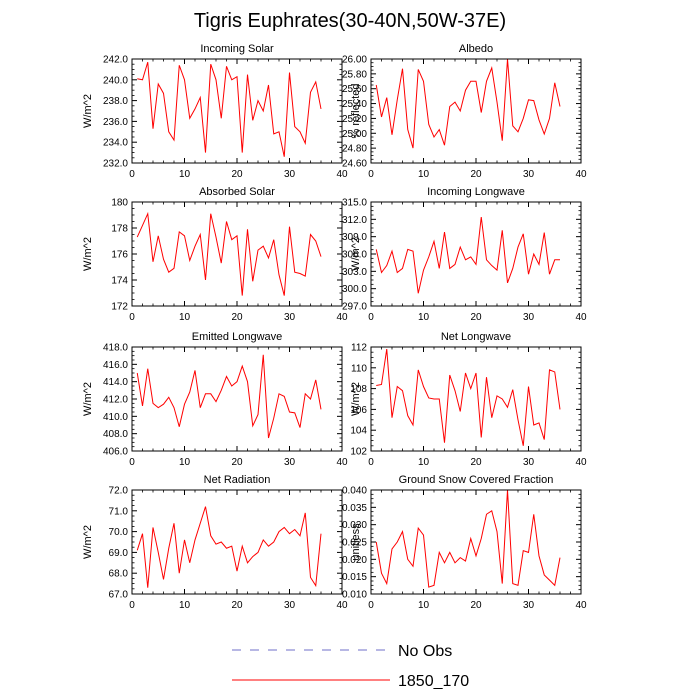 The height and width of the screenshot is (700, 700). Describe the element at coordinates (350, 21) in the screenshot. I see `figure-title: Tigris Euphrates(30-40N,50W-37E)` at that location.